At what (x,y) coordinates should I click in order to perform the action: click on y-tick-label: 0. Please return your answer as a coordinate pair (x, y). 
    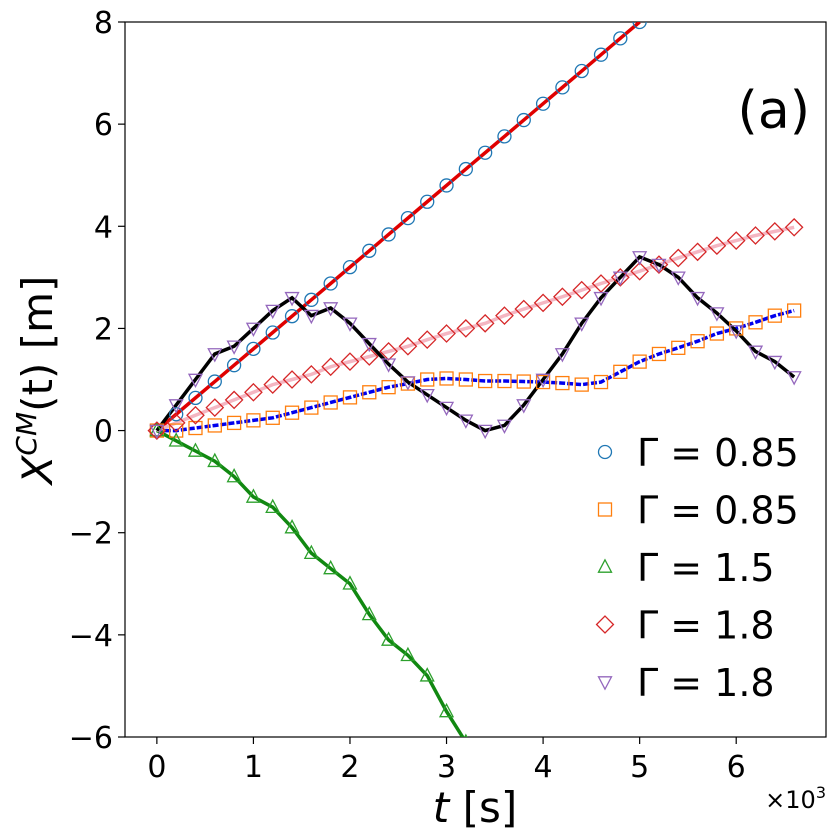
    Looking at the image, I should click on (103, 432).